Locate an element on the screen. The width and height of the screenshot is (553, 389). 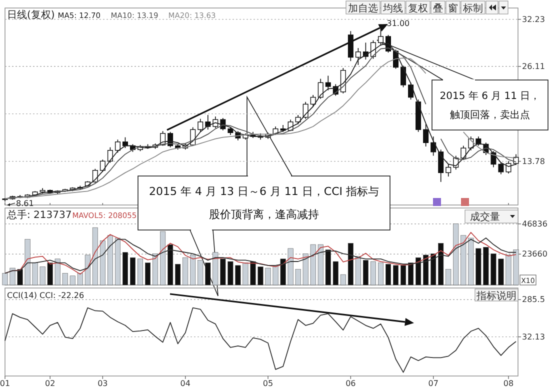
annotation: 指标说明 is located at coordinates (496, 296).